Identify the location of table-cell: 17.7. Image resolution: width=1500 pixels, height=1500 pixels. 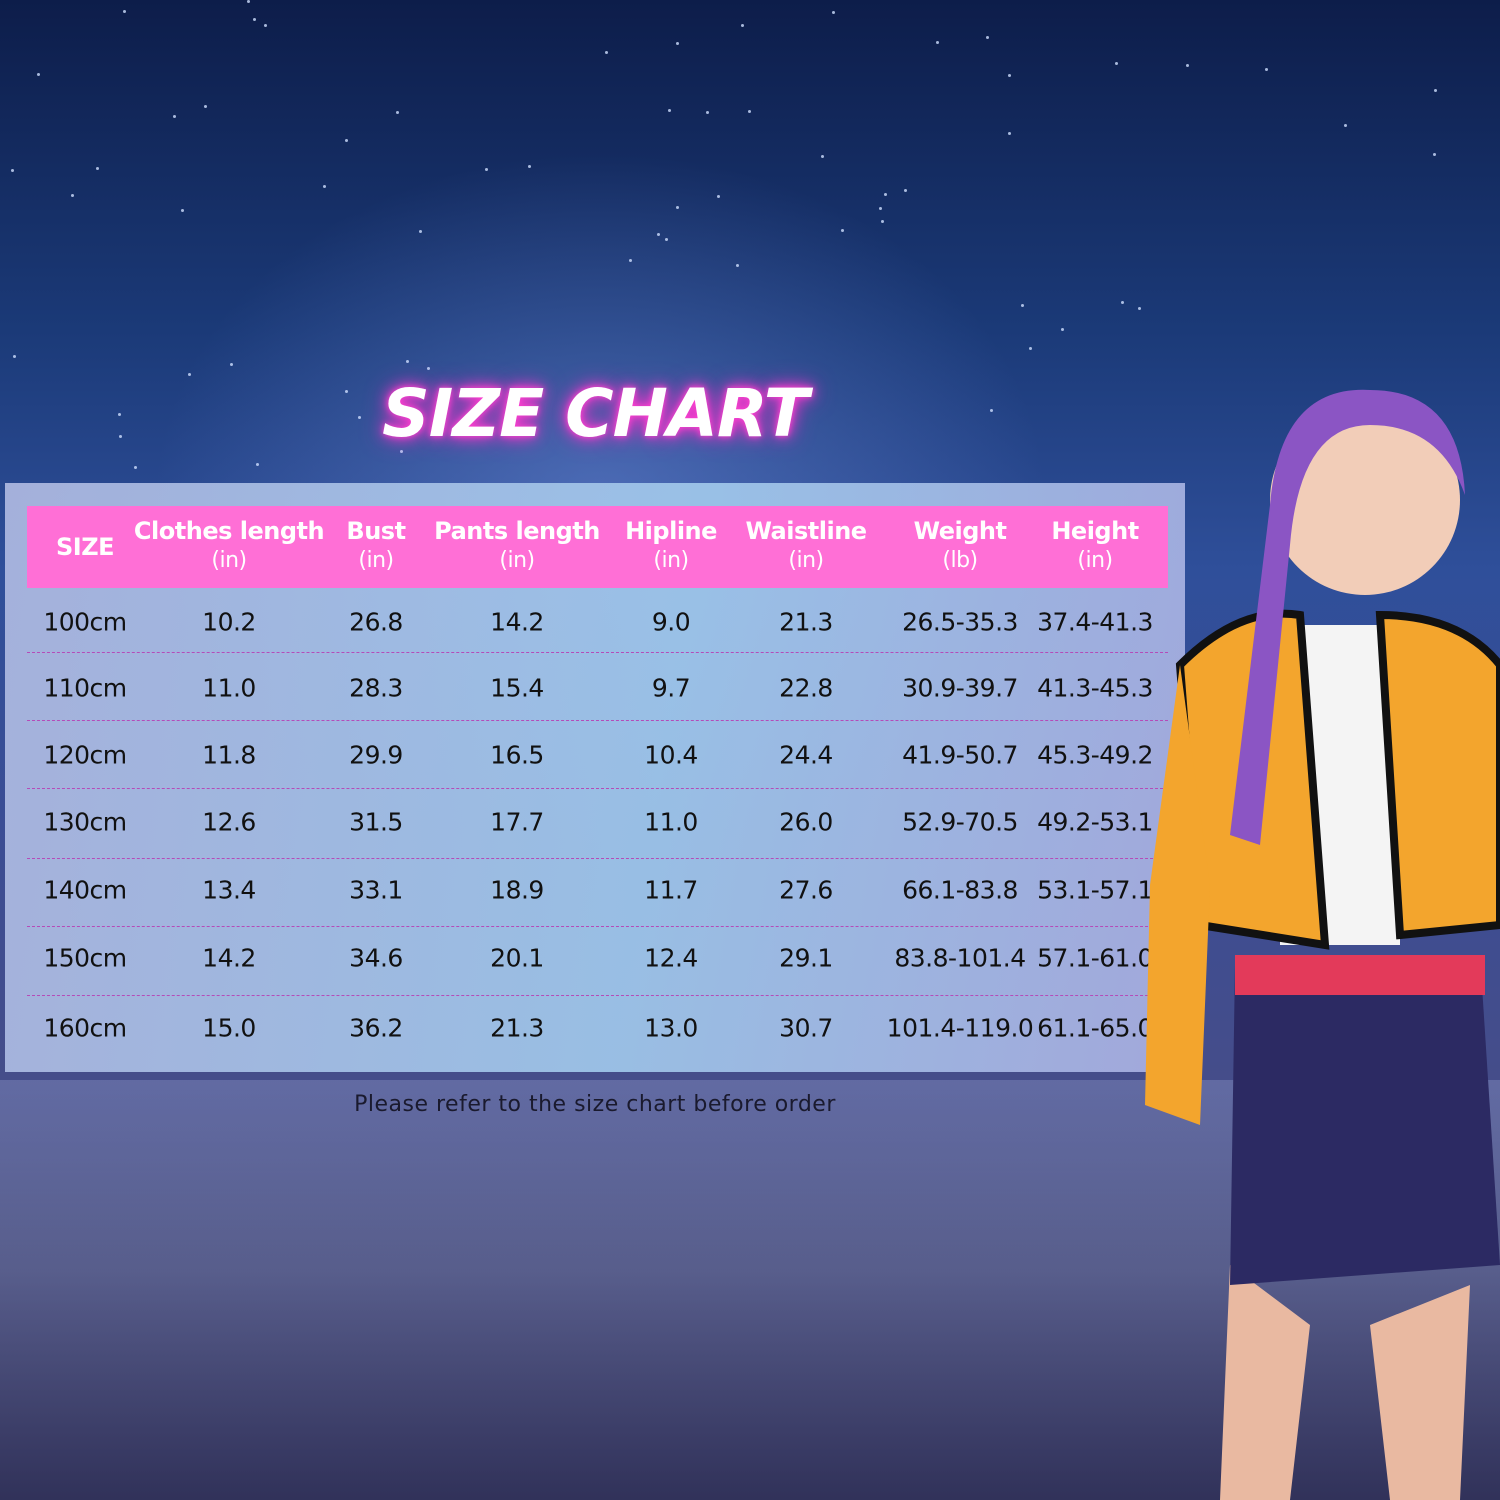
(517, 822).